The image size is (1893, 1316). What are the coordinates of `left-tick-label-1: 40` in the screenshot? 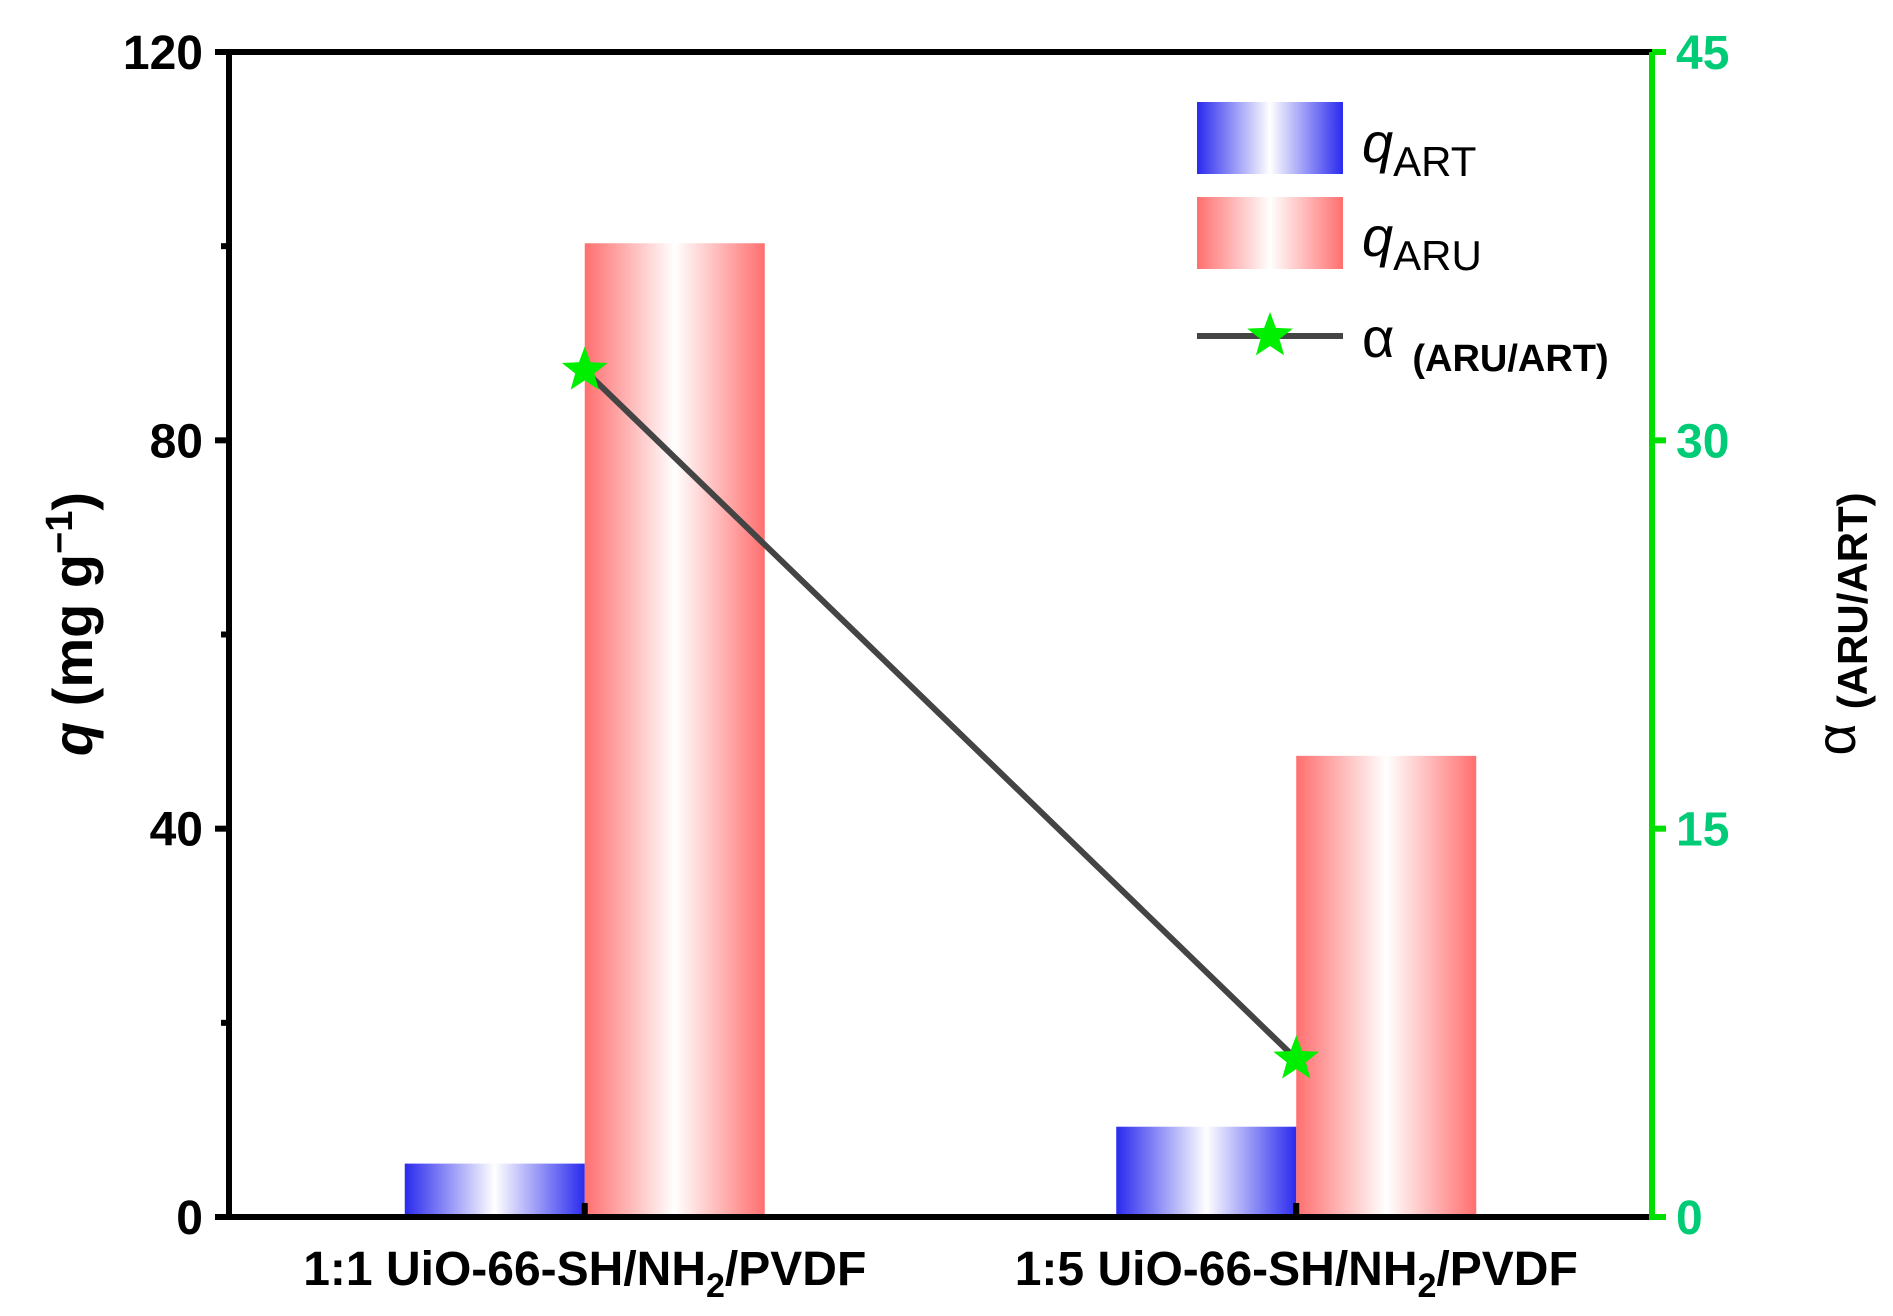 It's located at (176, 830).